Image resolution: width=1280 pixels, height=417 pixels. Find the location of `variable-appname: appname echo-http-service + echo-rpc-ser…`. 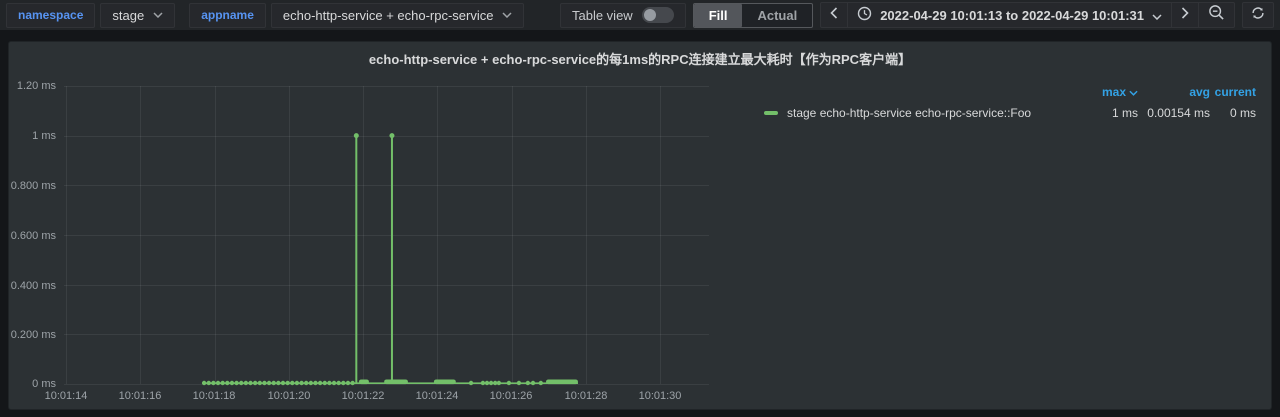

variable-appname: appname echo-http-service + echo-rpc-ser… is located at coordinates (357, 15).